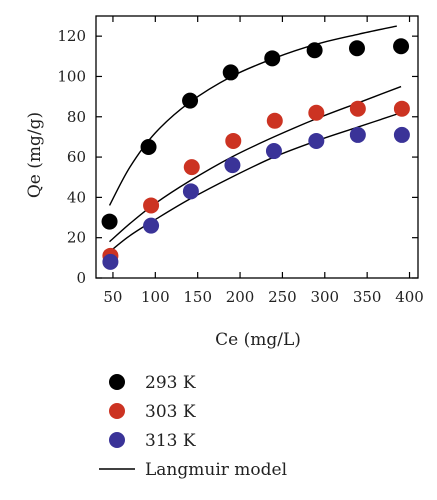  I want to click on y-tick-label: 120, so click(71, 36).